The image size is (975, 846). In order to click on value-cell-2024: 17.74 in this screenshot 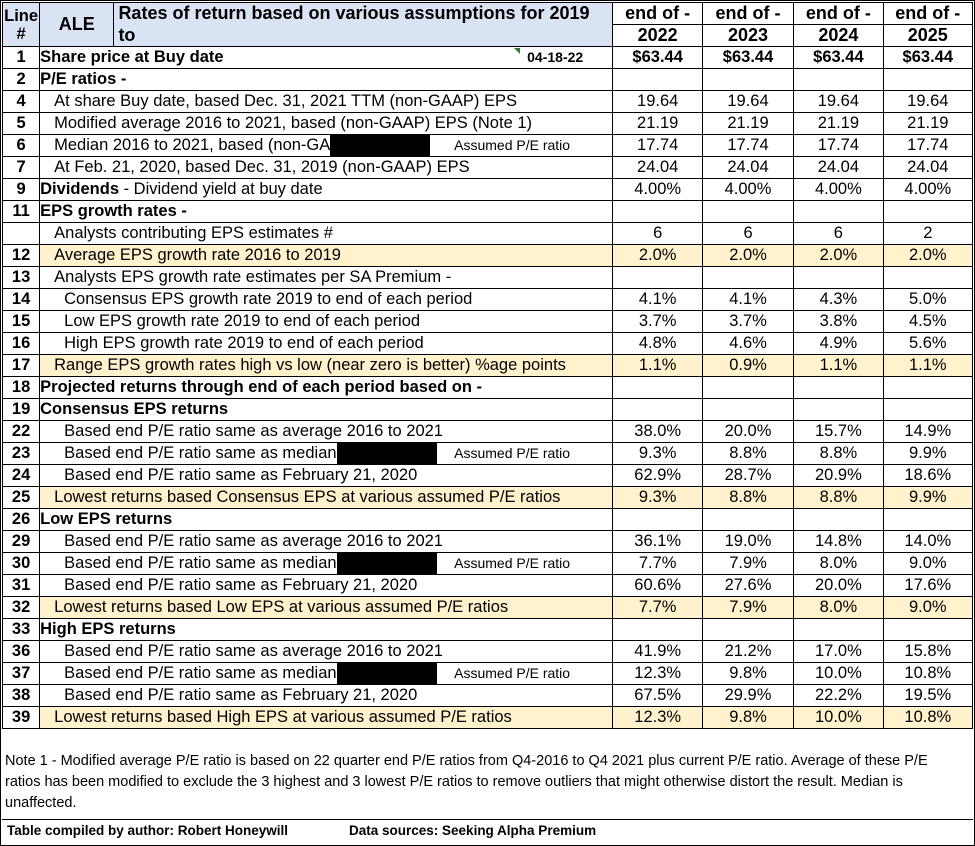, I will do `click(838, 145)`.